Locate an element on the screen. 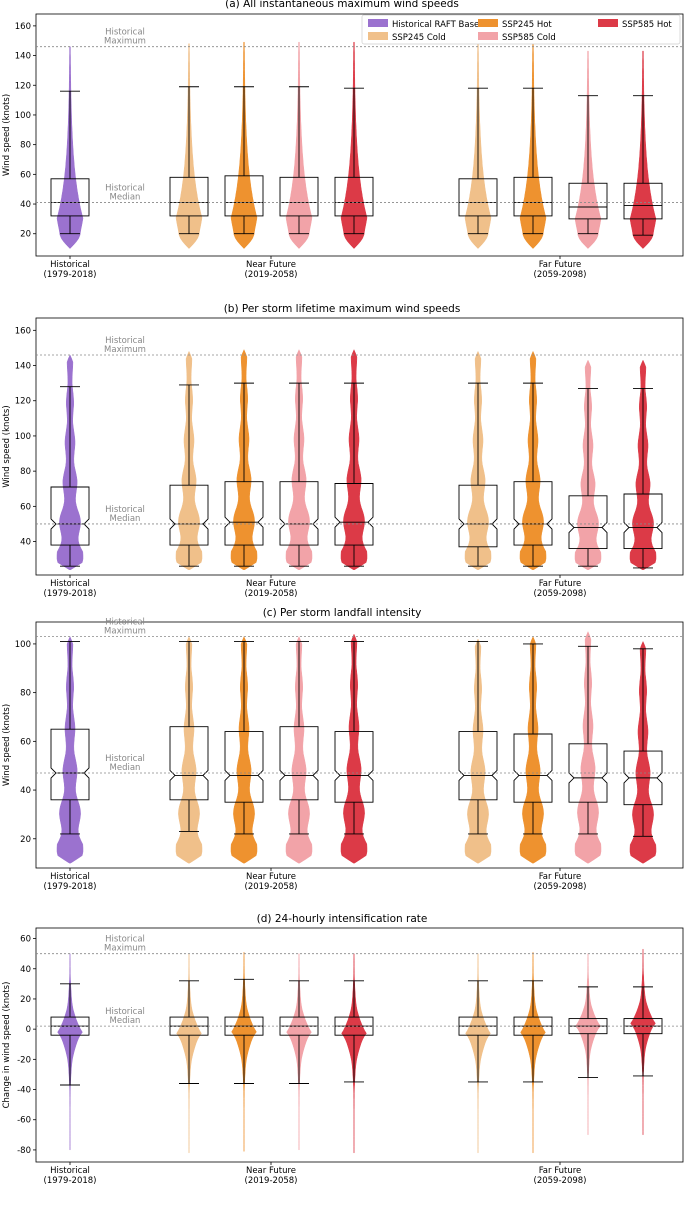 This screenshot has width=685, height=1210. panel-title: (d) 24-hourly intensification rate is located at coordinates (342, 919).